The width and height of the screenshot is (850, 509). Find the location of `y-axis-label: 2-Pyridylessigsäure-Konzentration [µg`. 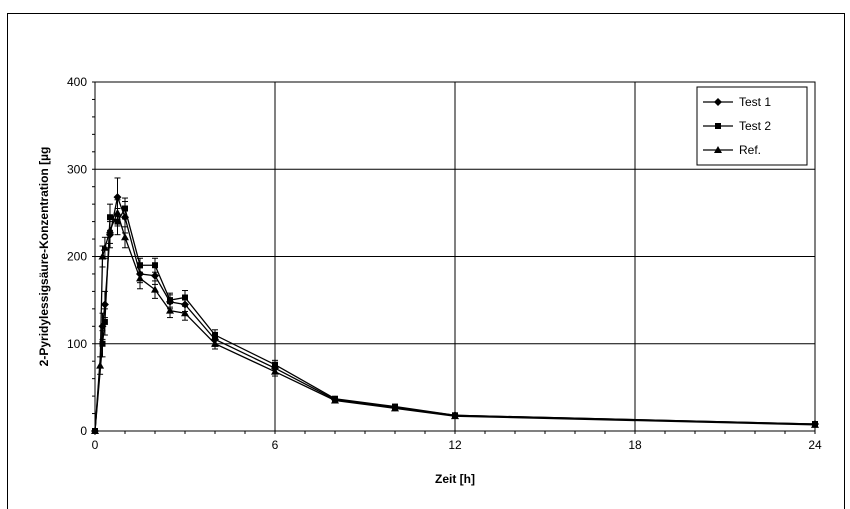

y-axis-label: 2-Pyridylessigsäure-Konzentration [µg is located at coordinates (44, 257).